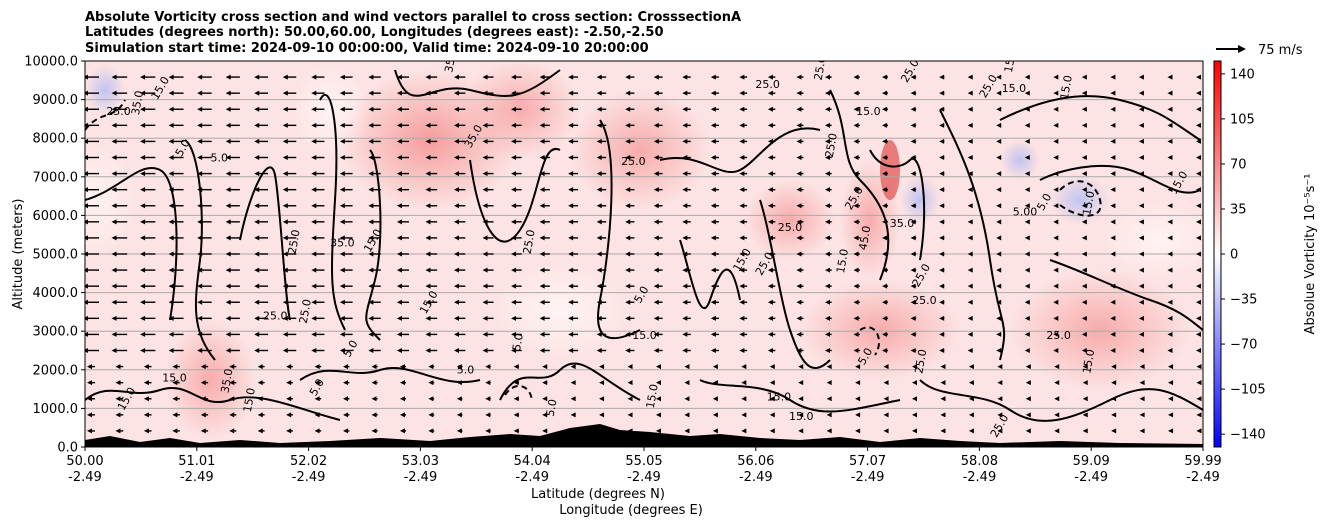  Describe the element at coordinates (1248, 435) in the screenshot. I see `colorbar-tick-label: −140` at that location.